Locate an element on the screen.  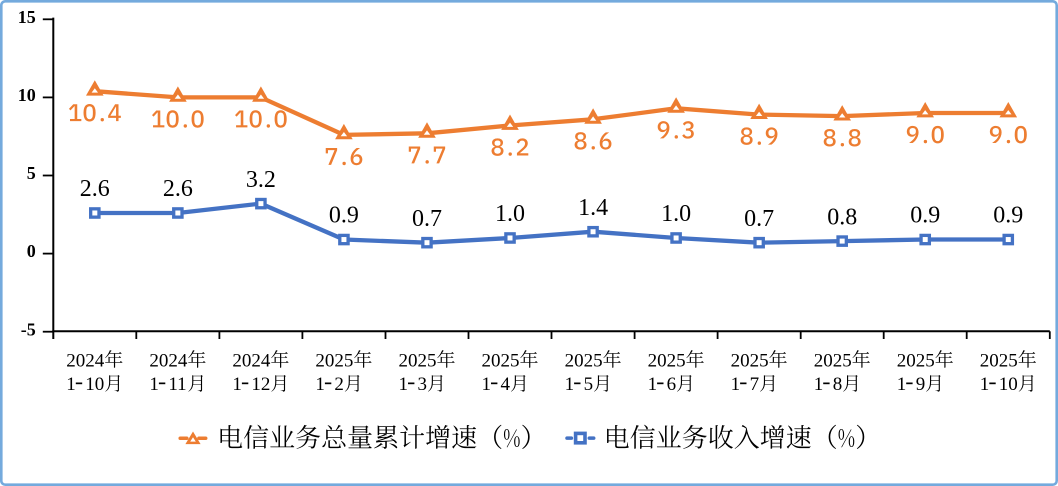
svg-text: 3 is located at coordinates (423, 384).